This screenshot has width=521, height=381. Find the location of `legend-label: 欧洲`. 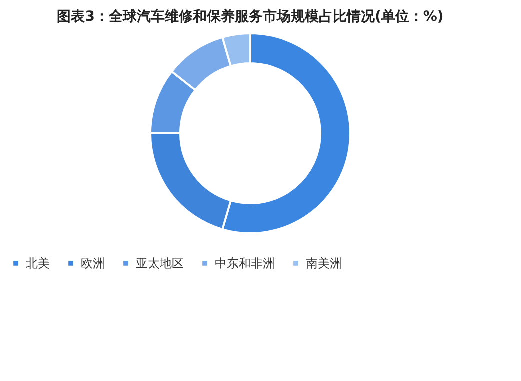

legend-label: 欧洲 is located at coordinates (93, 263).